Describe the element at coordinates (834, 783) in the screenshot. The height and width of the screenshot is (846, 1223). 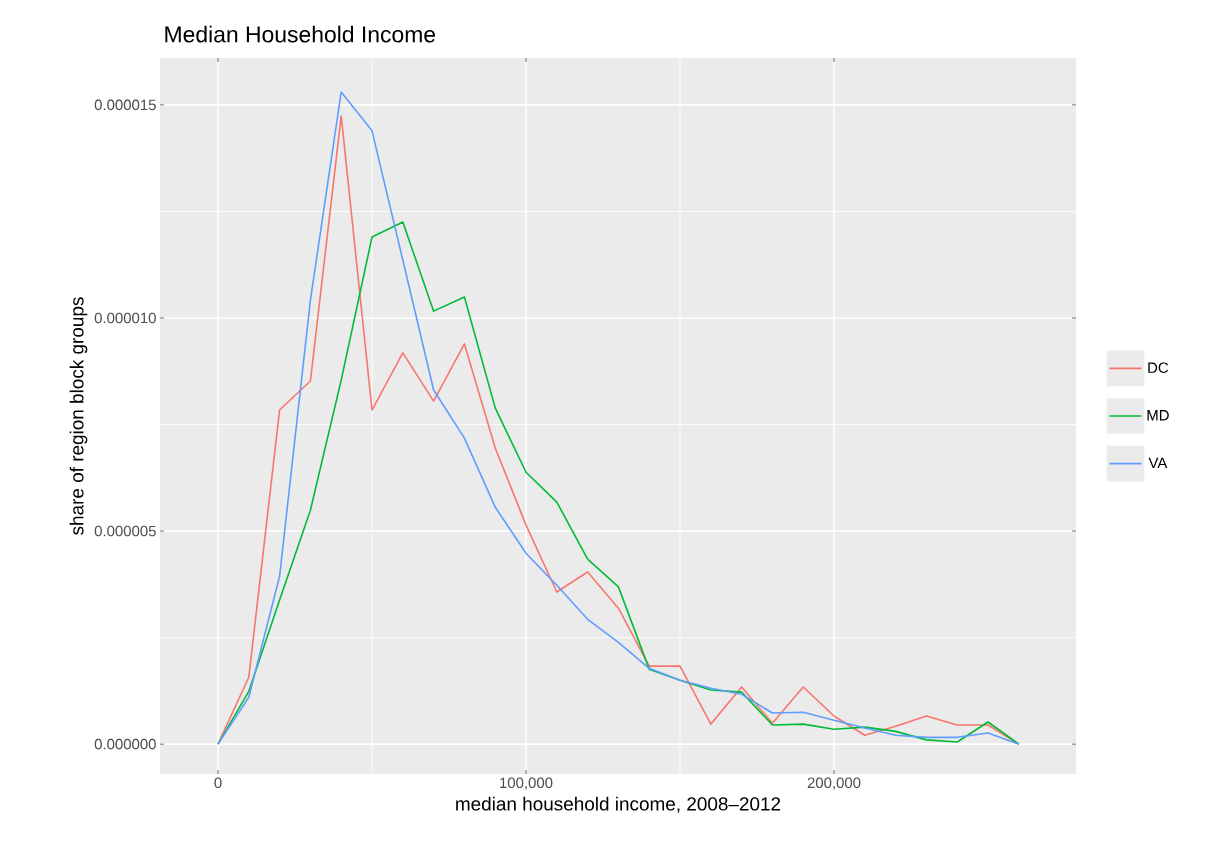
I see `x-tick-label: 200,000` at that location.